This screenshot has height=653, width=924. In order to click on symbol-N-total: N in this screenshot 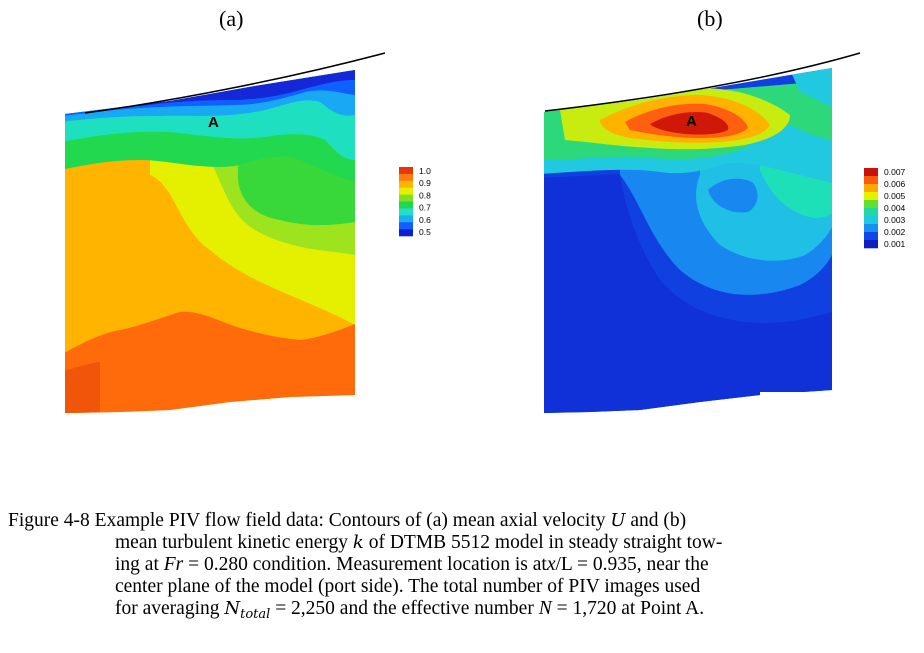, I will do `click(232, 608)`.